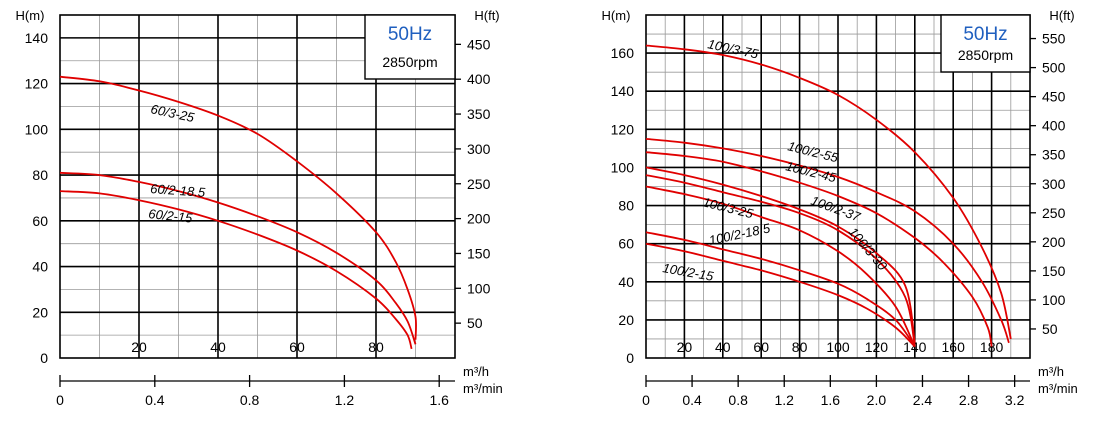 The width and height of the screenshot is (1119, 430). I want to click on x-tick-label-m3h: 180, so click(992, 347).